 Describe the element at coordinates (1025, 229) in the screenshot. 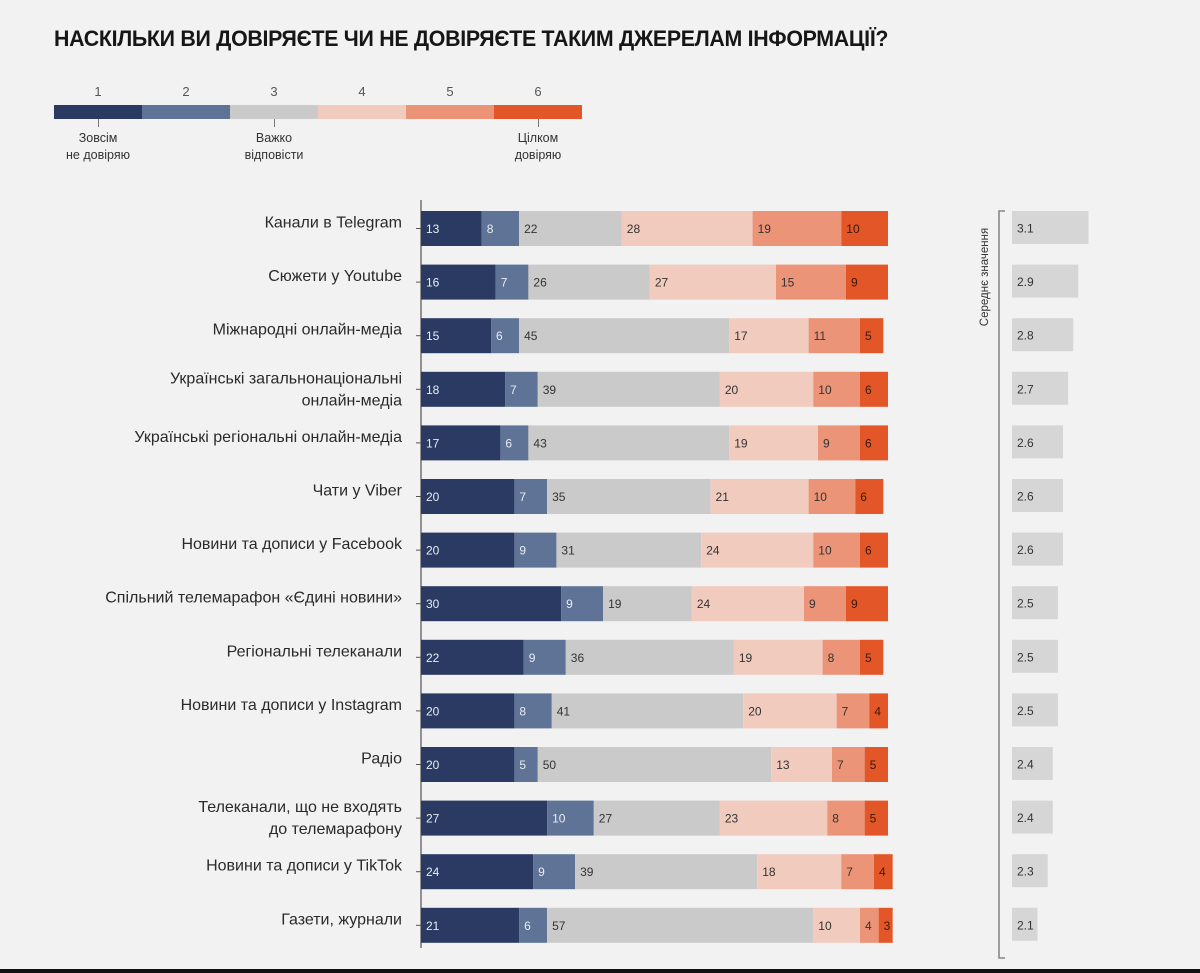

I see `mean-label: 3.1` at that location.